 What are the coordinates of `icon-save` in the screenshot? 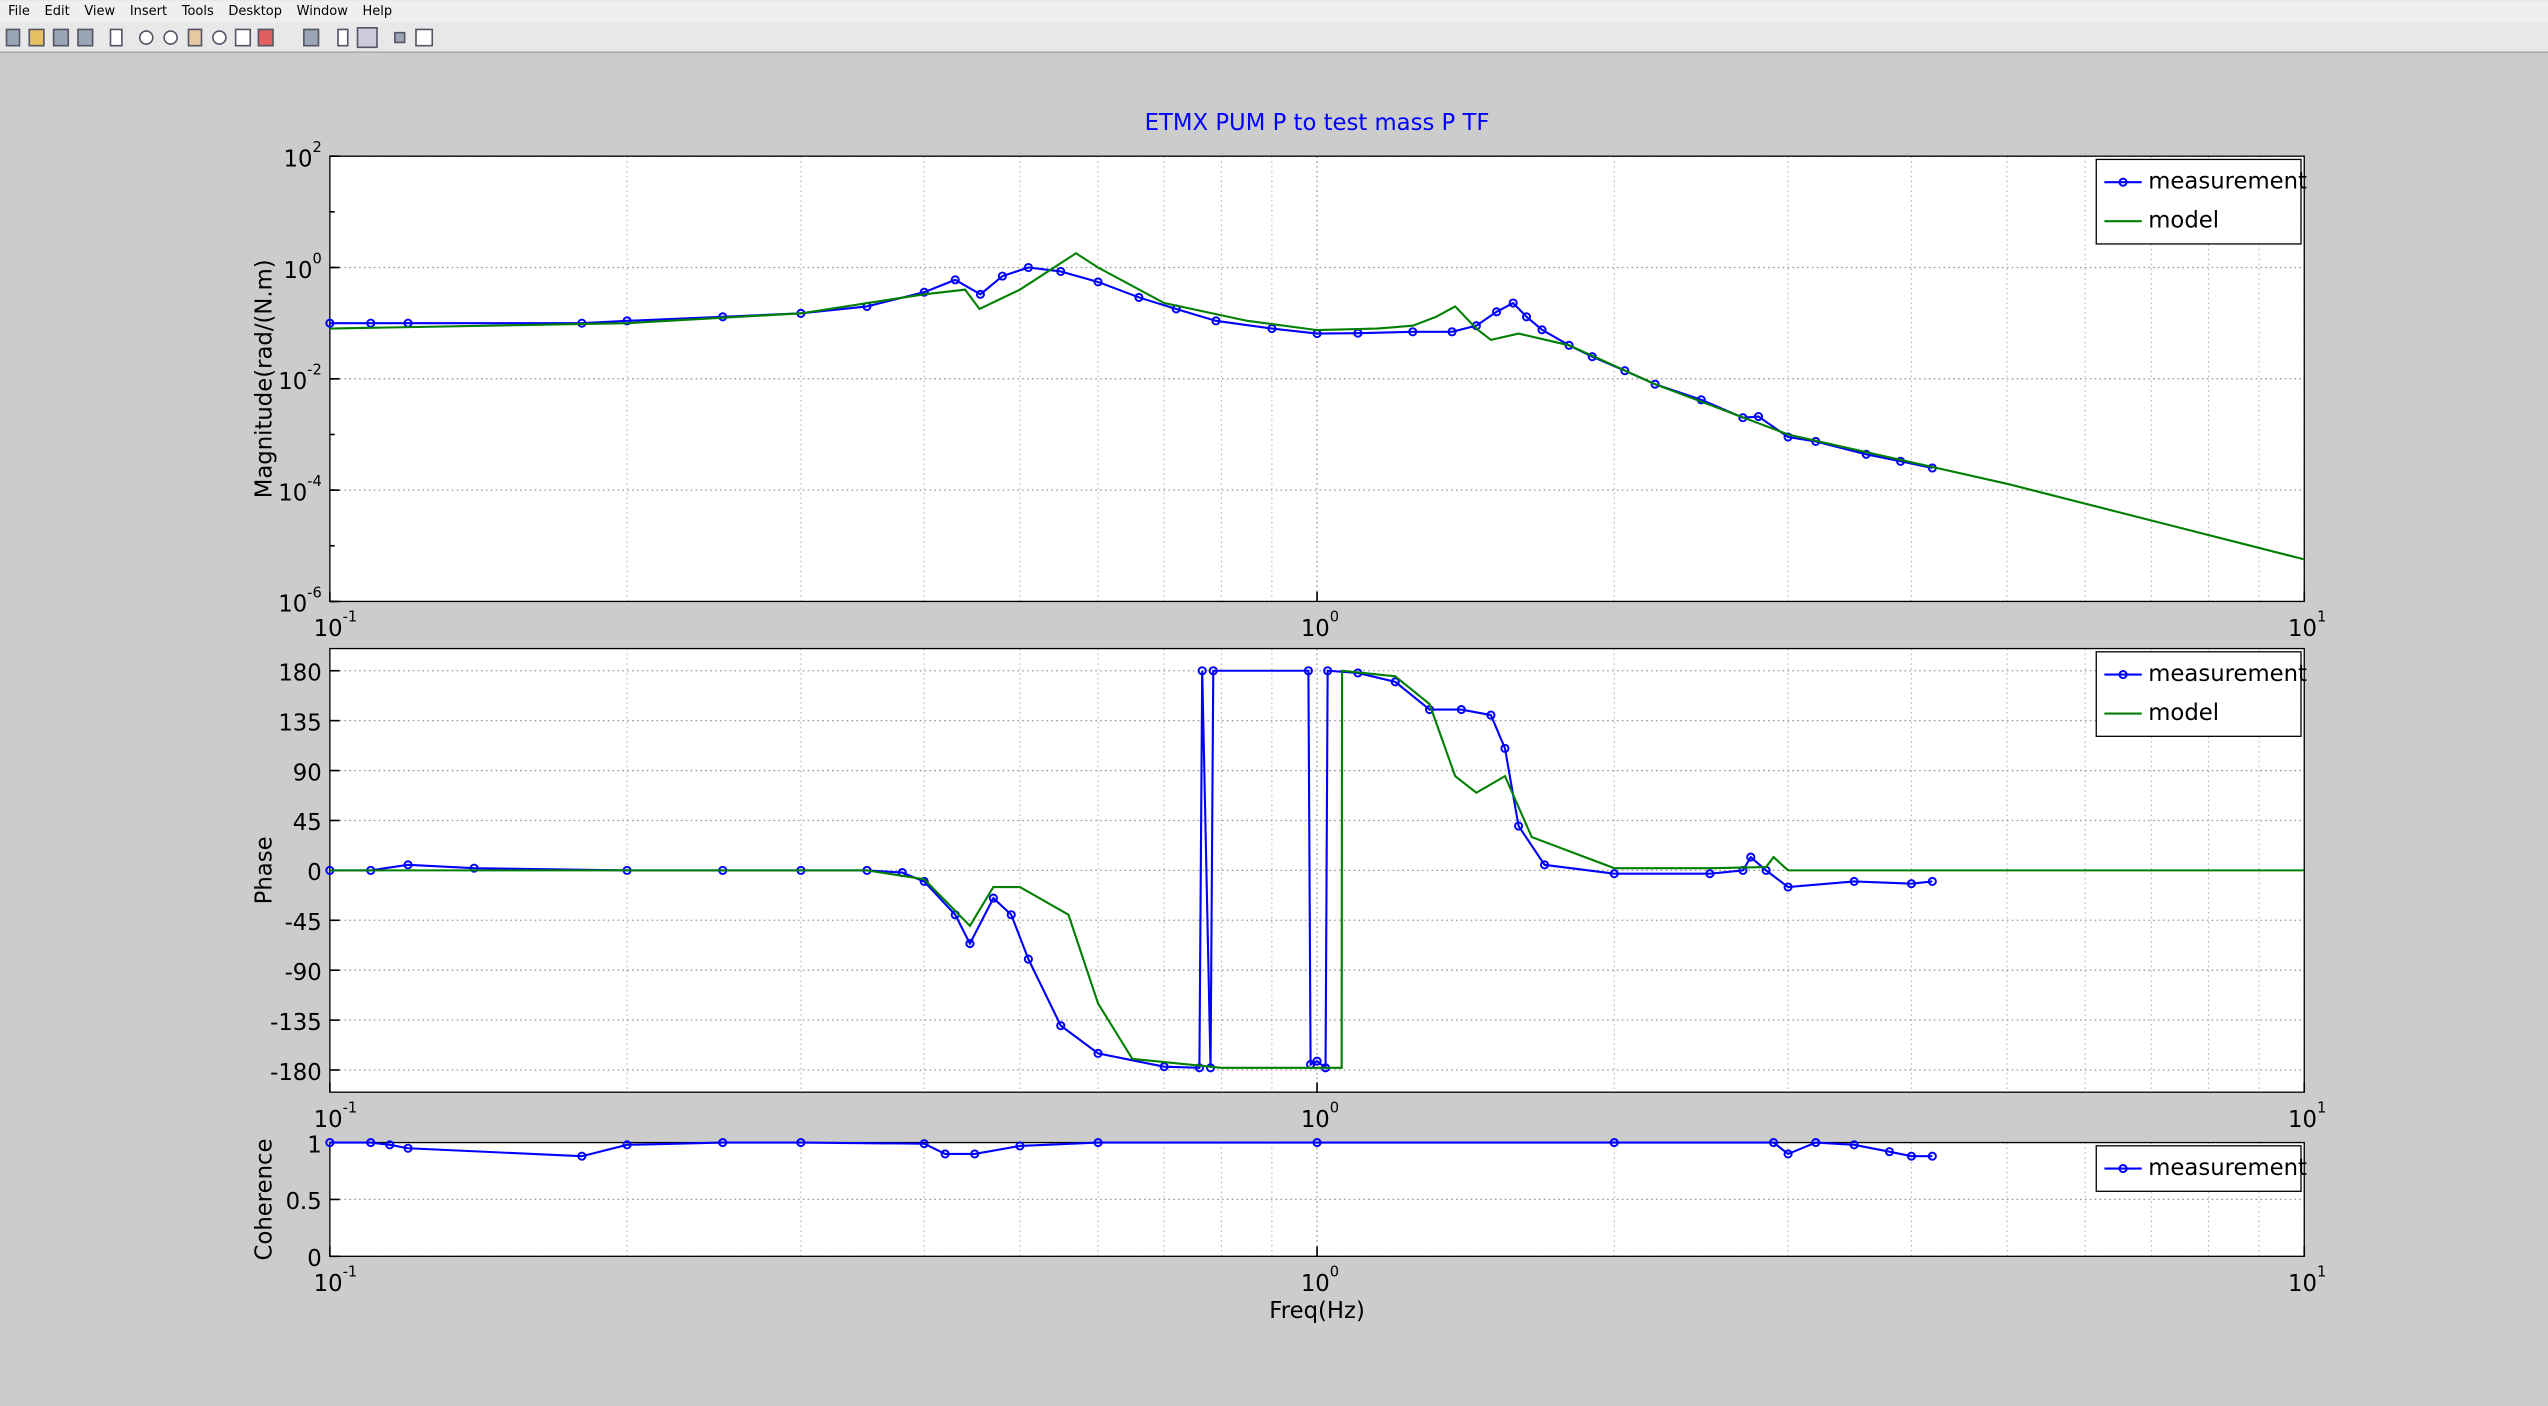 It's located at (61, 37).